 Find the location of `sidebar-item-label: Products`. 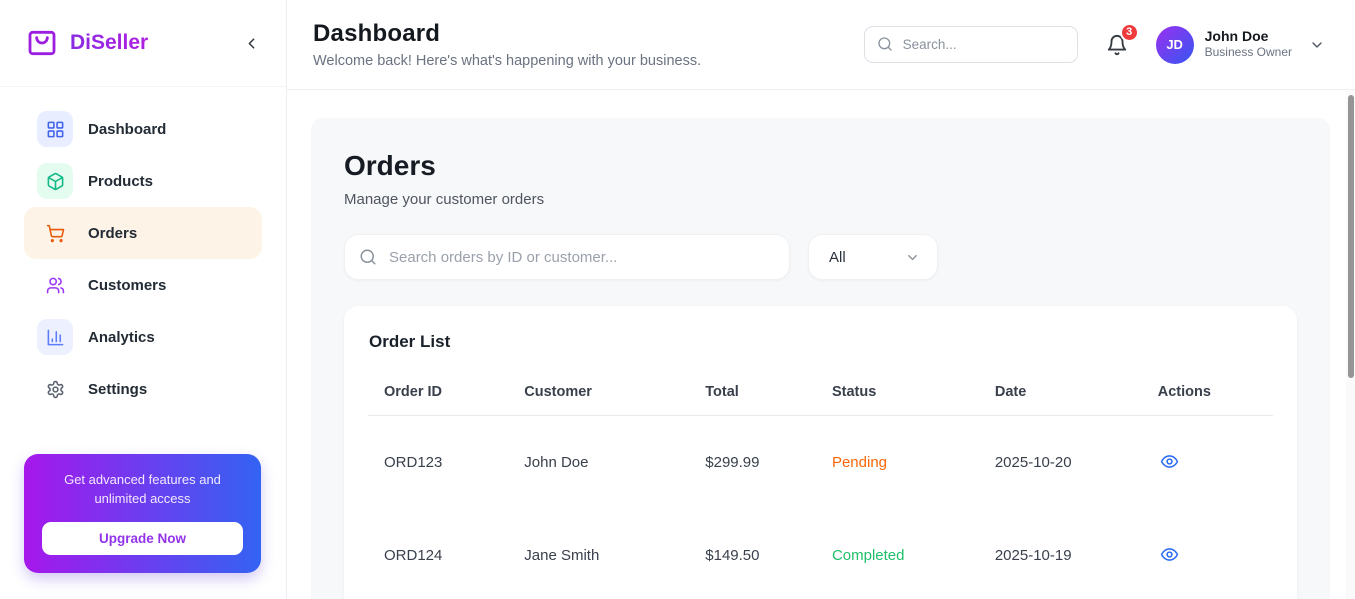

sidebar-item-label: Products is located at coordinates (121, 181).